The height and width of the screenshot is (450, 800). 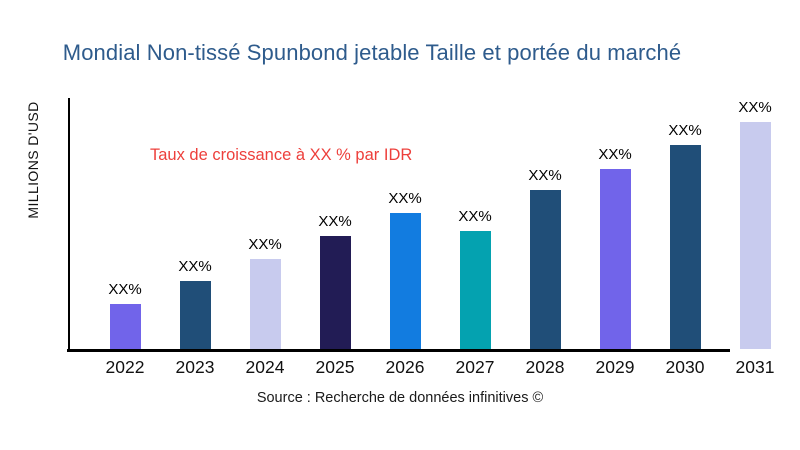 I want to click on bar-value-label-2030: XX%, so click(x=685, y=130).